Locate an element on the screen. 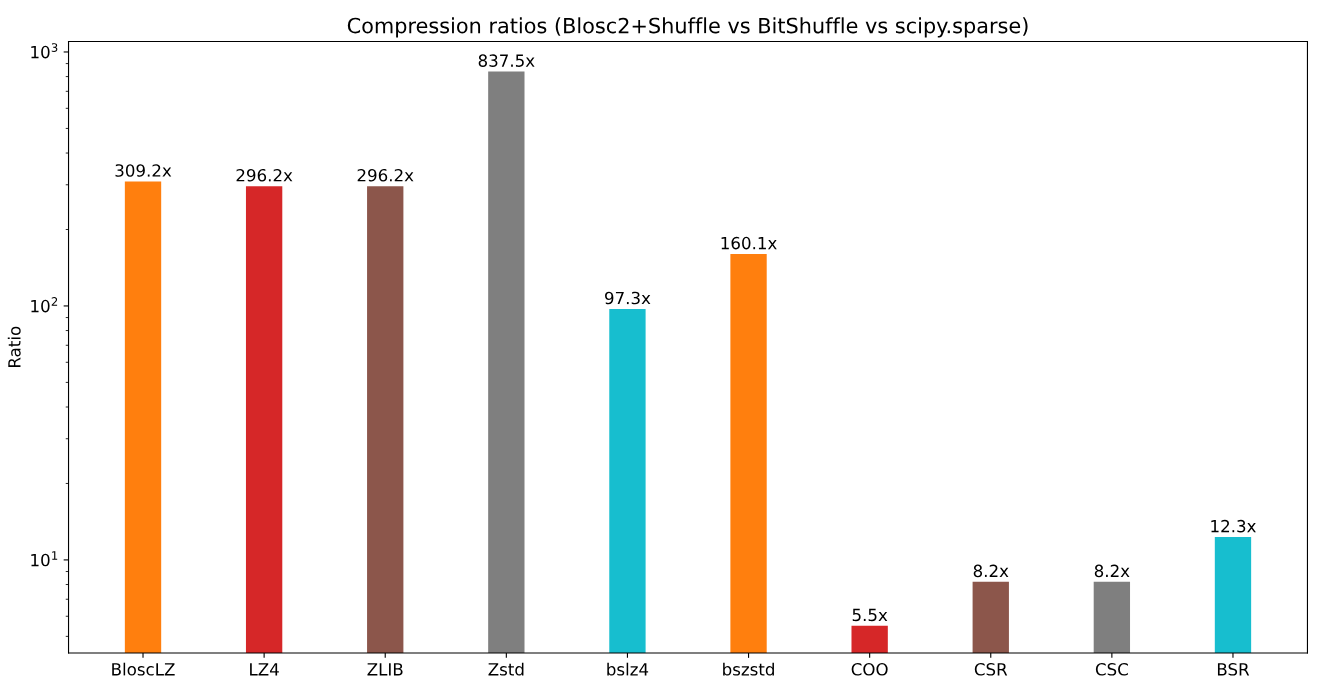 The height and width of the screenshot is (691, 1318). data-label: 12.3x is located at coordinates (1233, 526).